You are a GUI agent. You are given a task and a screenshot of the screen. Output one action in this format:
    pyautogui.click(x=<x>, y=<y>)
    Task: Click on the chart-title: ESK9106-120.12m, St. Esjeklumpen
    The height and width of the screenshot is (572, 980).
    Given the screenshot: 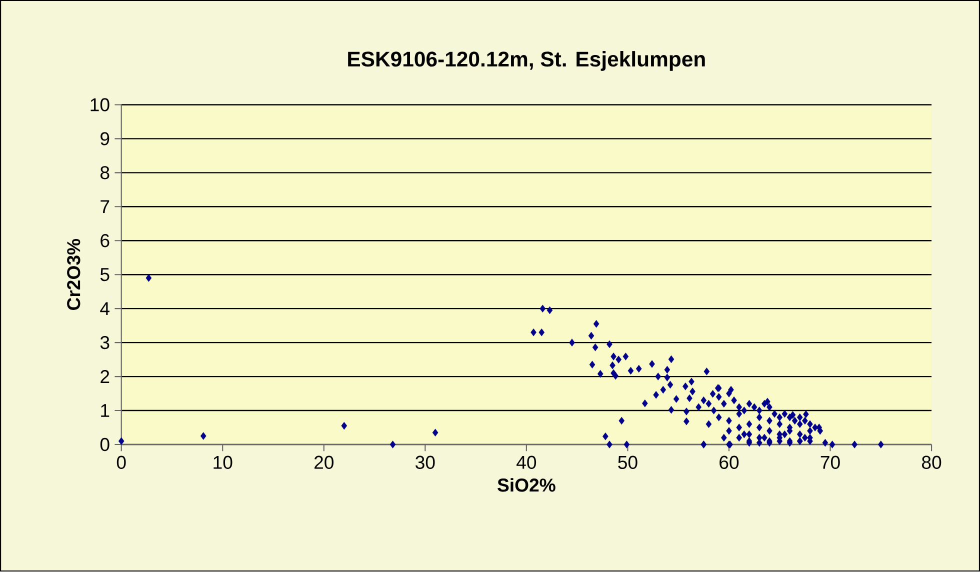 What is the action you would take?
    pyautogui.click(x=526, y=61)
    